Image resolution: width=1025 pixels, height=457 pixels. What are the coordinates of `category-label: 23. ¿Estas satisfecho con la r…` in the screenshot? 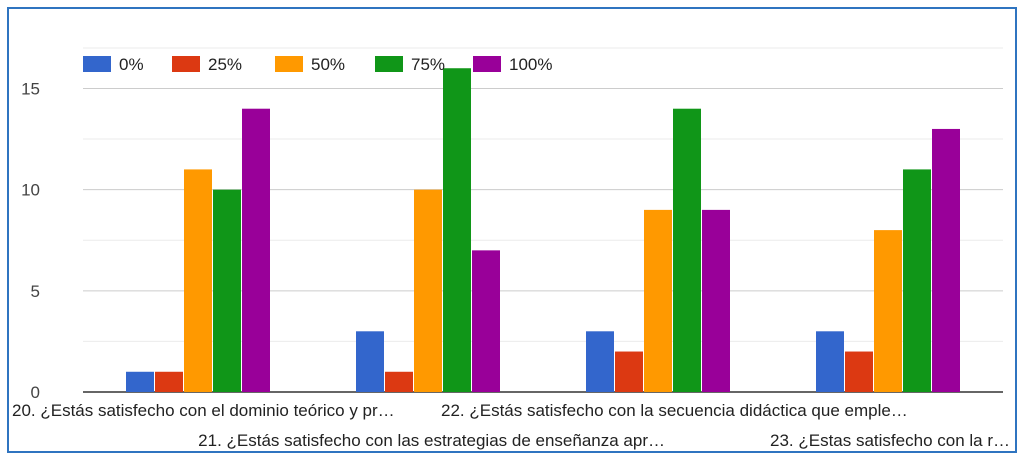 It's located at (890, 440).